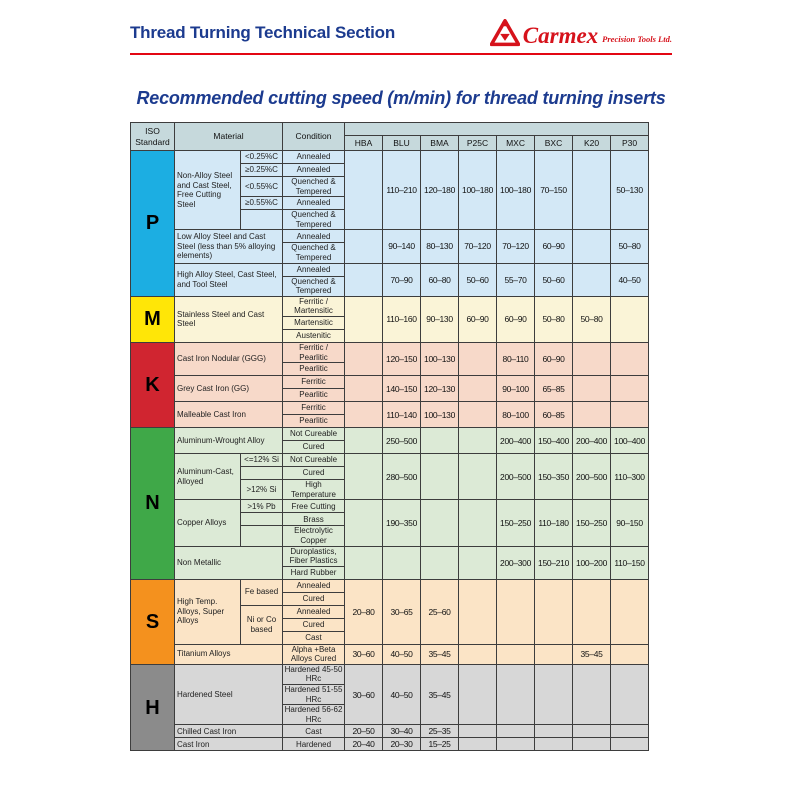 The width and height of the screenshot is (800, 800). What do you see at coordinates (207, 611) in the screenshot?
I see `material-name-cell: High Temp. Alloys, Super Alloys` at bounding box center [207, 611].